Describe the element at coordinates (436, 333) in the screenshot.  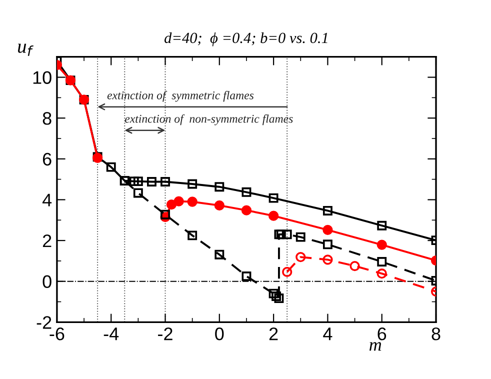
I see `x-tick-label: 8` at that location.